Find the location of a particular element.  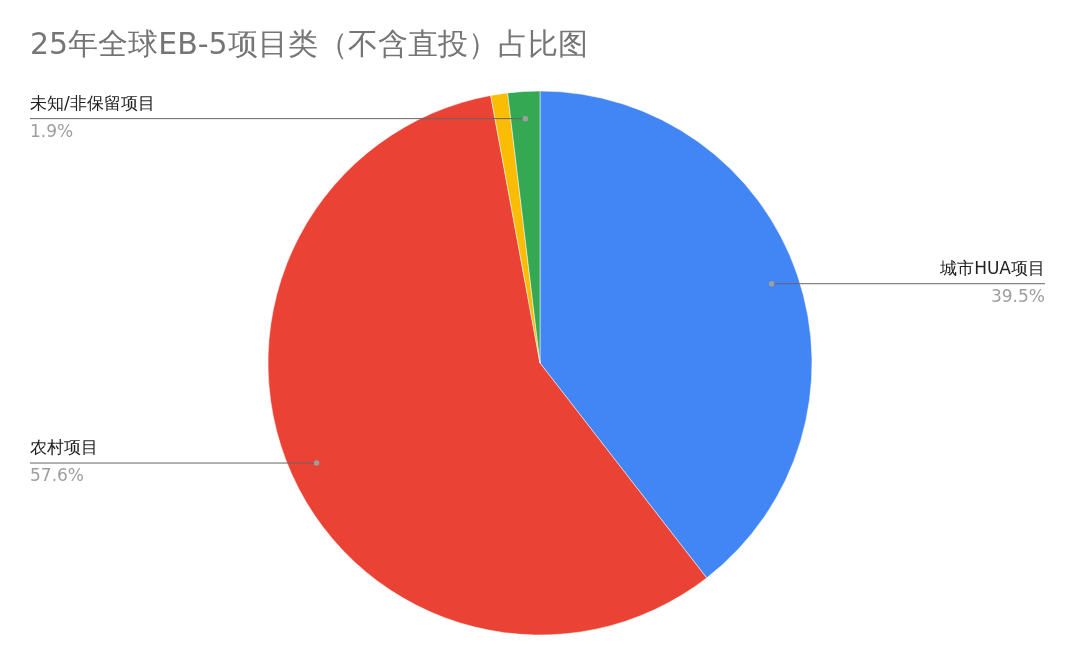

slice-label: 城市HUA项目 is located at coordinates (992, 267).